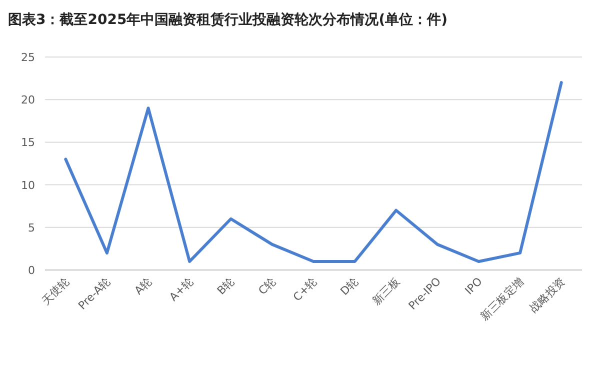 The width and height of the screenshot is (592, 384). Describe the element at coordinates (31, 227) in the screenshot. I see `y-tick-label: 5` at that location.